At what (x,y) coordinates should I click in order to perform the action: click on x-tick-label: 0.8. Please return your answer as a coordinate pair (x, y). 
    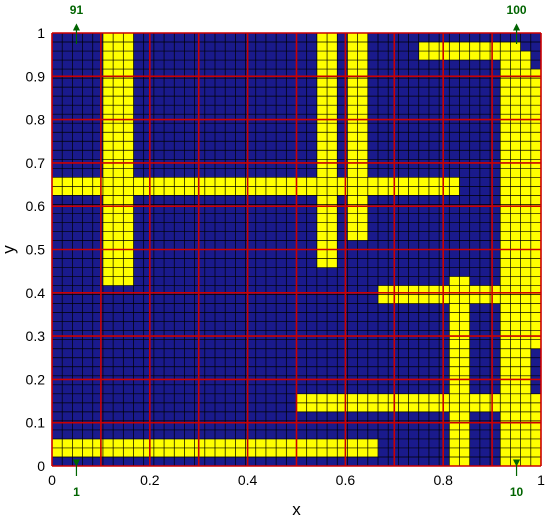
    Looking at the image, I should click on (443, 480).